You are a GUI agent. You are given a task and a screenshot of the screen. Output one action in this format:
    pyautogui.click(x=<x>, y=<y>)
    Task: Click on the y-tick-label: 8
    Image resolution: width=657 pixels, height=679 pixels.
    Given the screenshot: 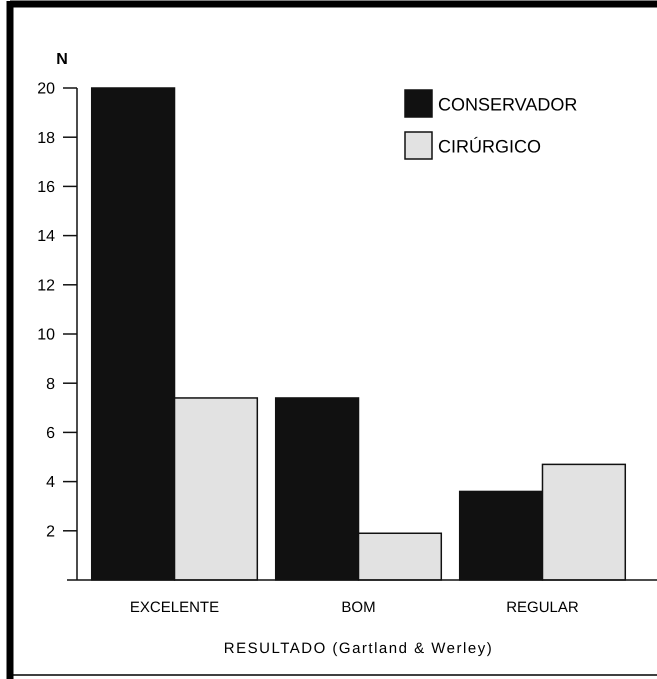 What is the action you would take?
    pyautogui.click(x=51, y=384)
    